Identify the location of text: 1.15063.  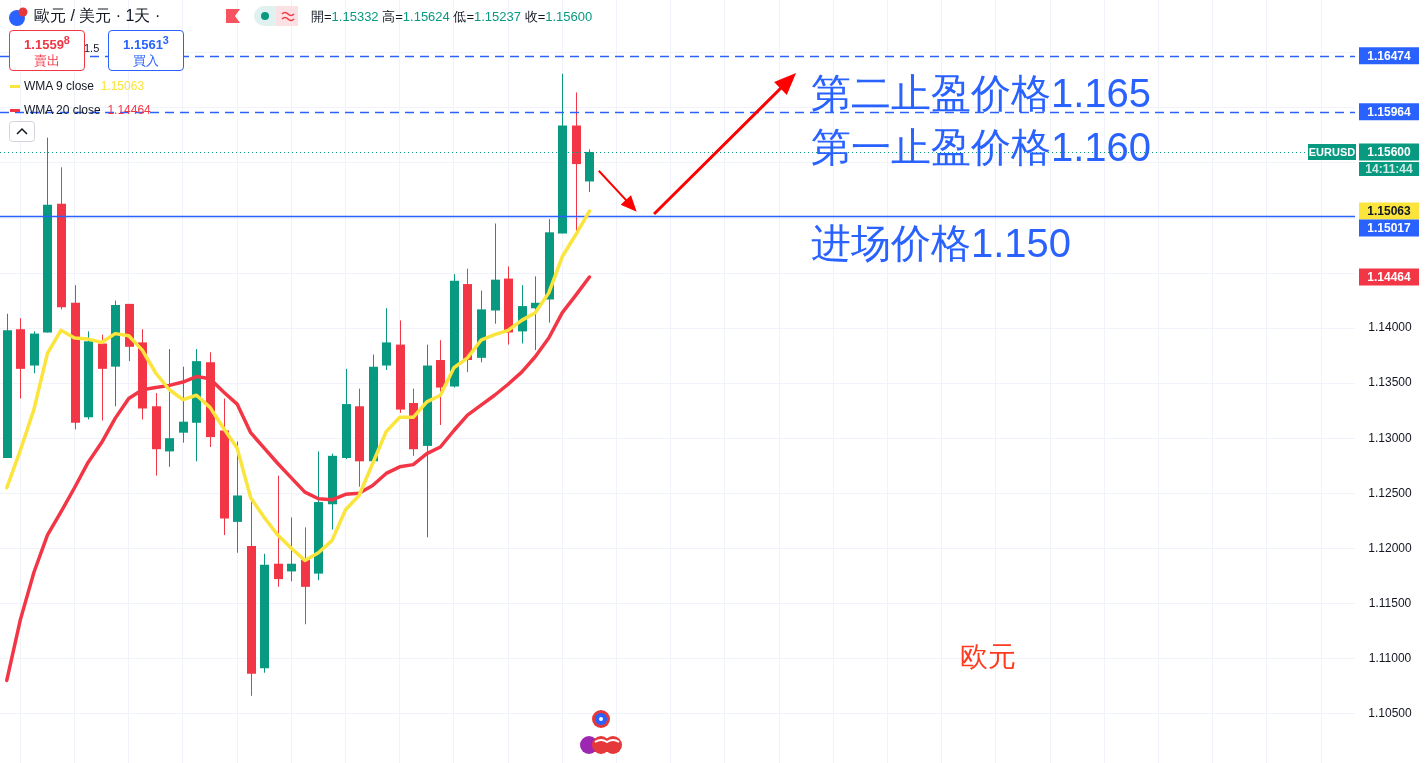
(1389, 211).